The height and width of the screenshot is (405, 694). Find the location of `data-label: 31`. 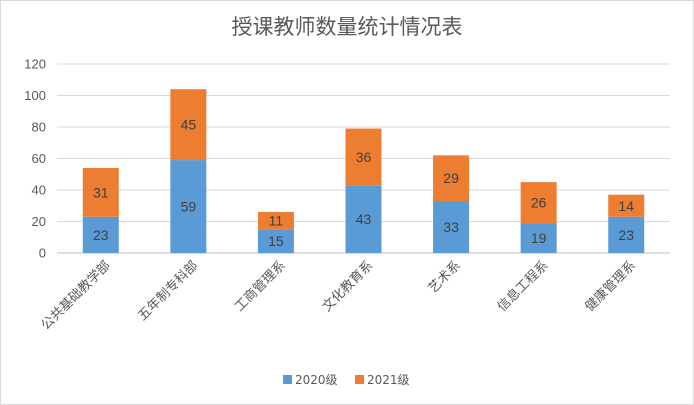

data-label: 31 is located at coordinates (101, 192).